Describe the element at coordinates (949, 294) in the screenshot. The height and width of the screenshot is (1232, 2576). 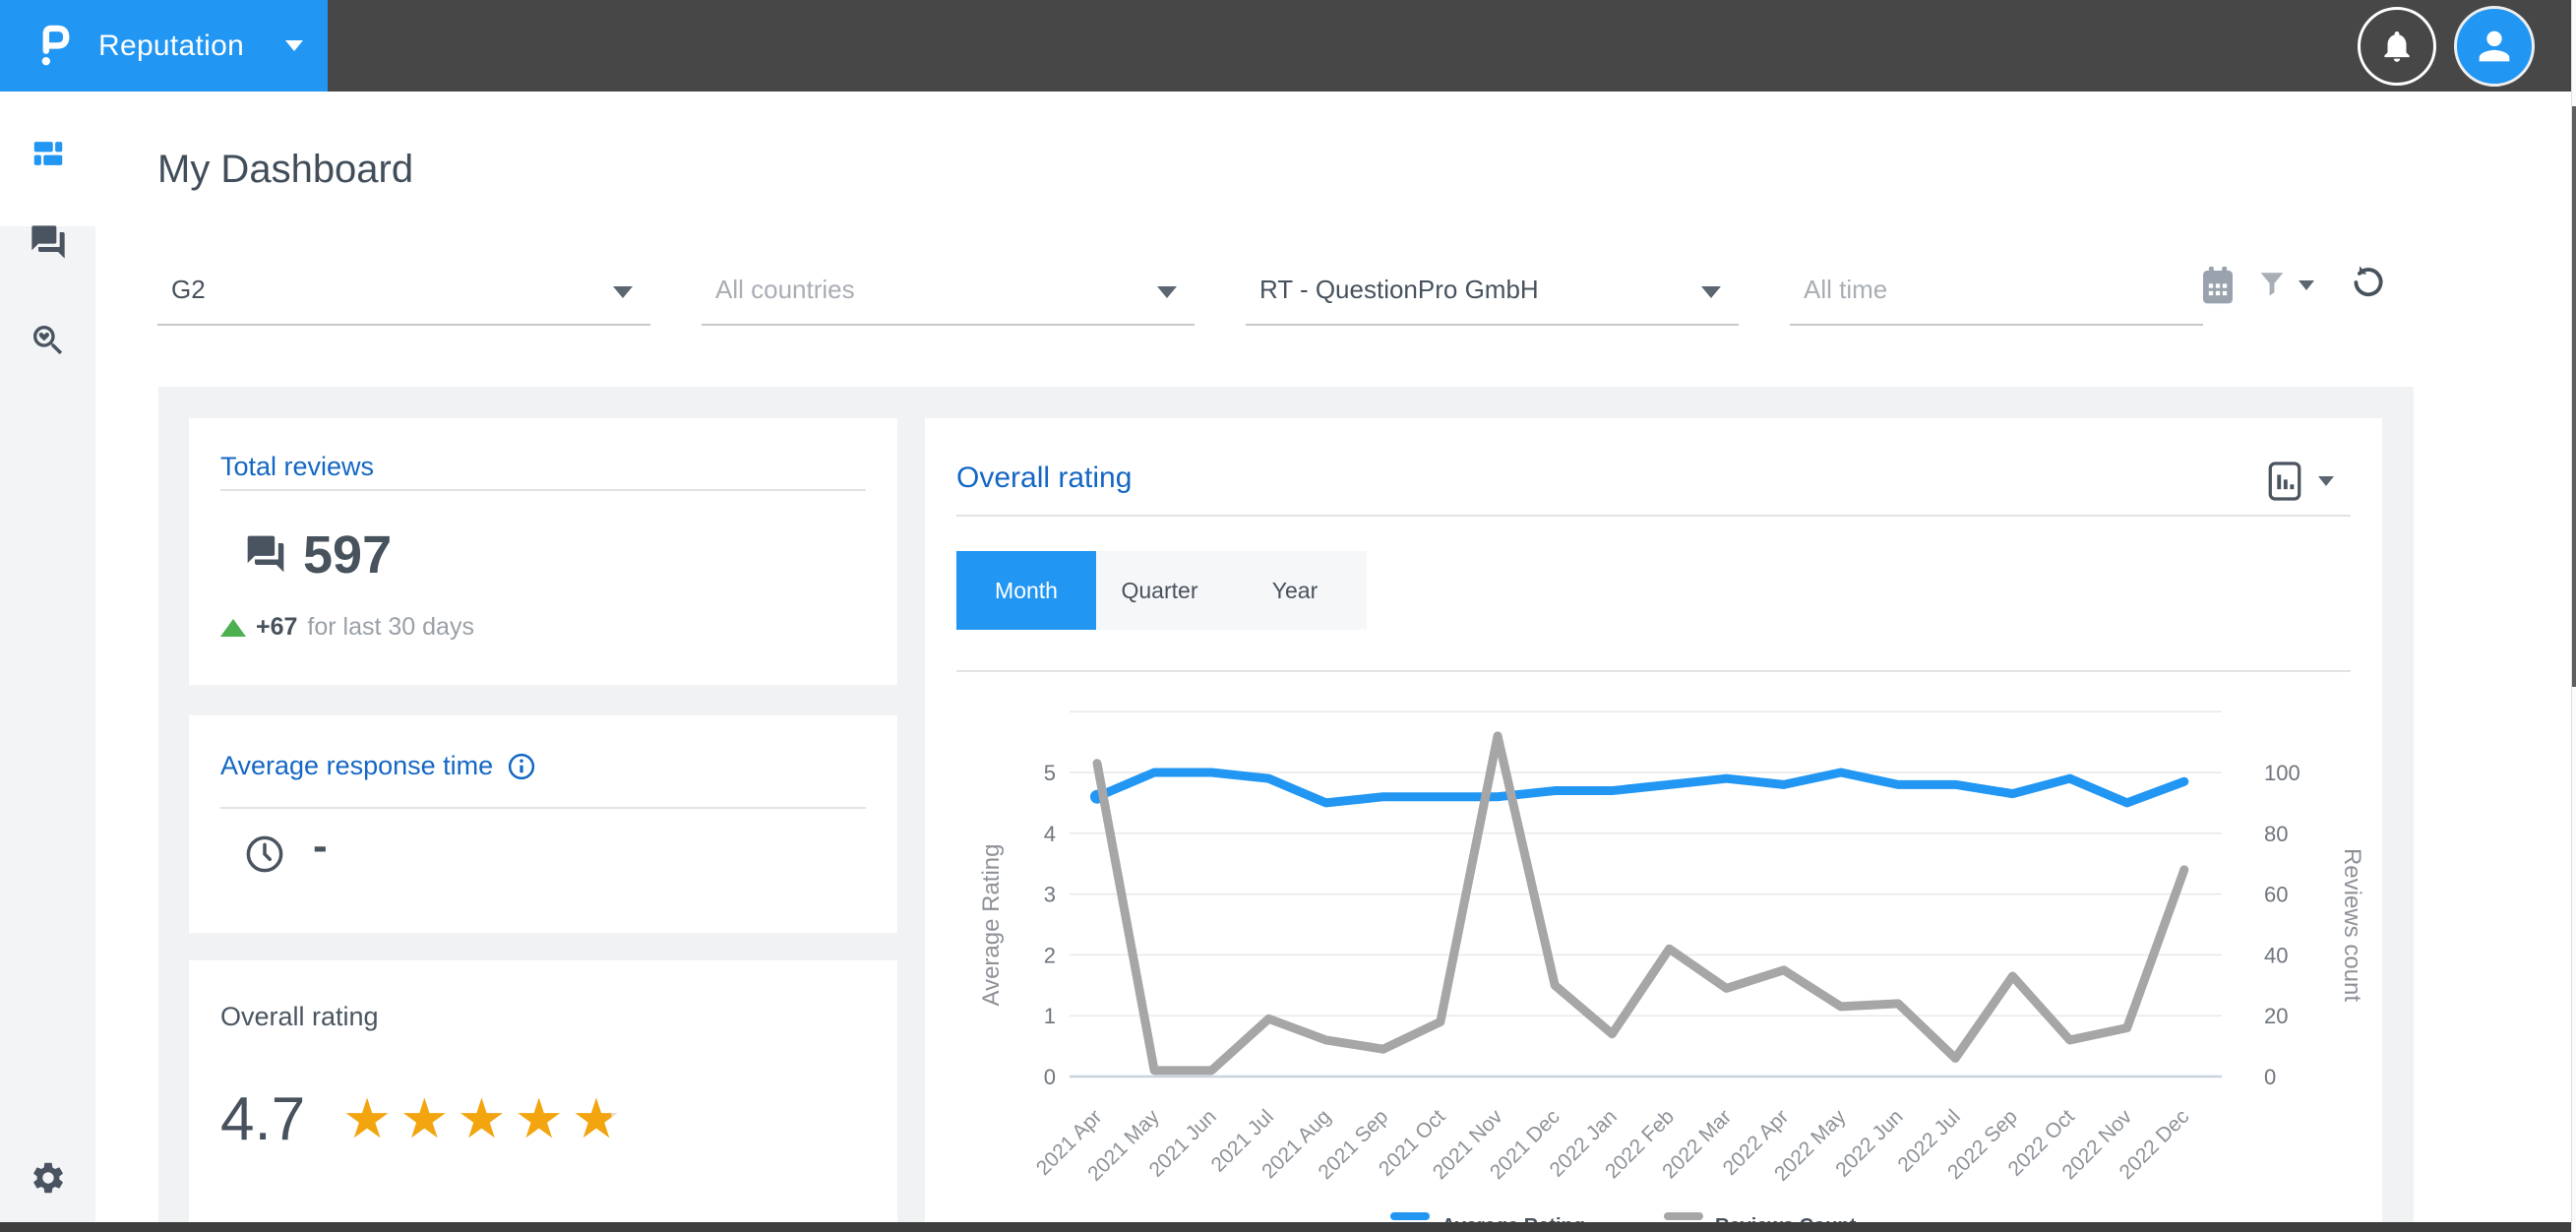
I see `country-filter-select: All countries` at that location.